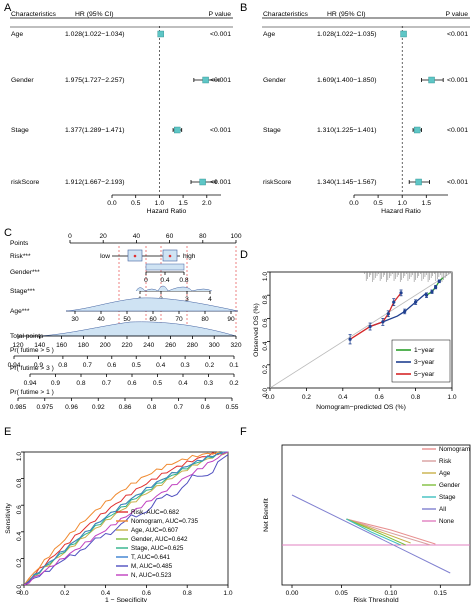 This screenshot has width=474, height=602. Describe the element at coordinates (346, 14) in the screenshot. I see `forest-header-hr: HR (95% CI)` at that location.